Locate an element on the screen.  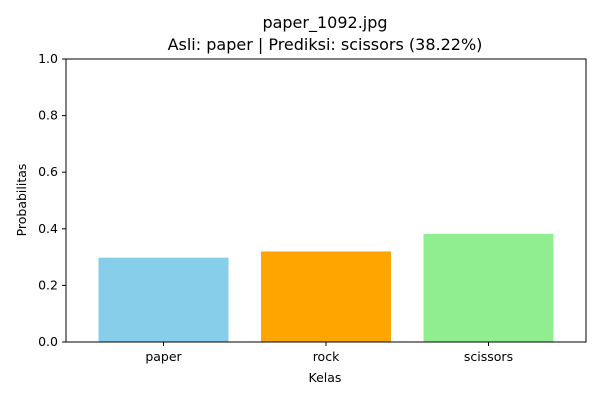
x-tick-label: paper is located at coordinates (163, 356).